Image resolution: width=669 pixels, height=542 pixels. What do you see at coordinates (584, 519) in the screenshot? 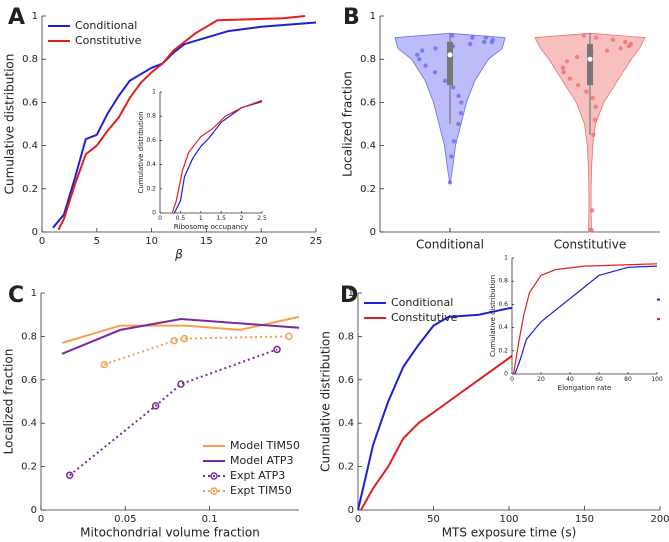
I see `x-tick-label: 150` at bounding box center [584, 519].